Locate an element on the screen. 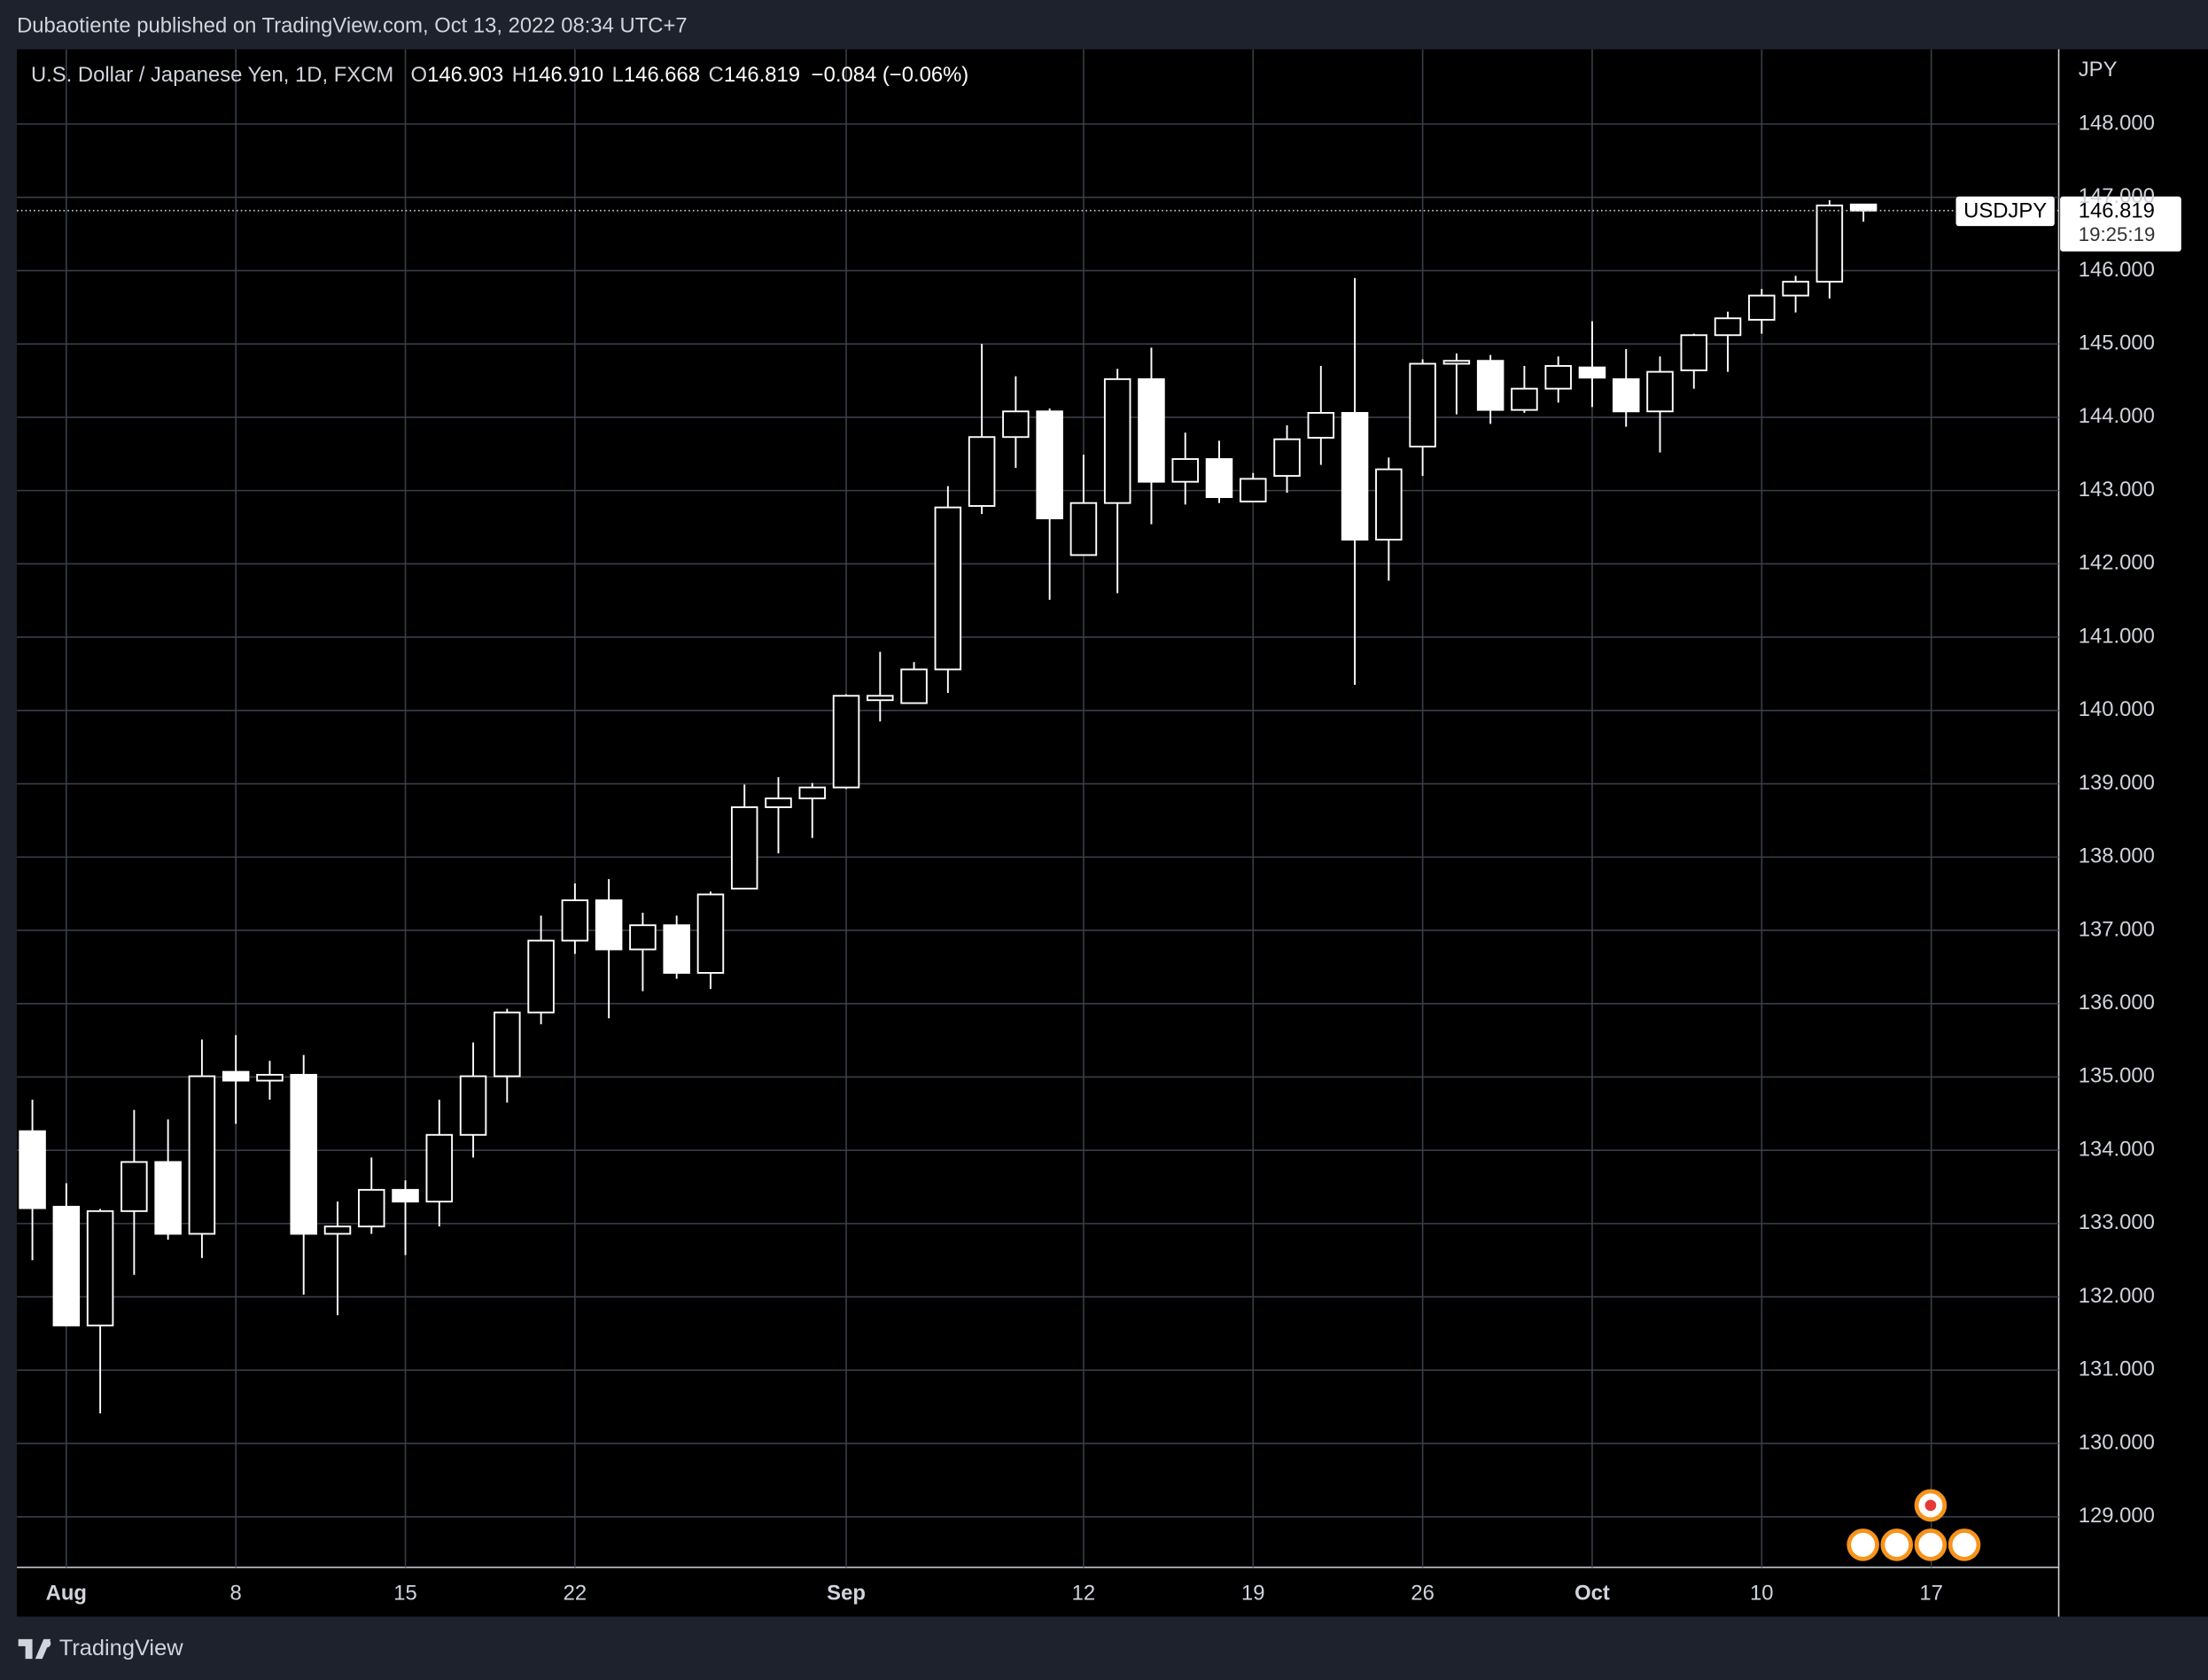 The height and width of the screenshot is (1680, 2208). x-tick-label: Oct is located at coordinates (1592, 1593).